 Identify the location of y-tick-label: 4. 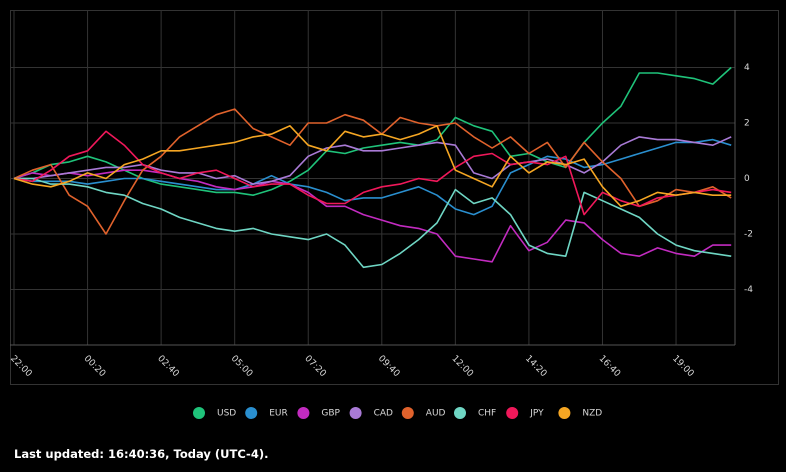
(747, 68).